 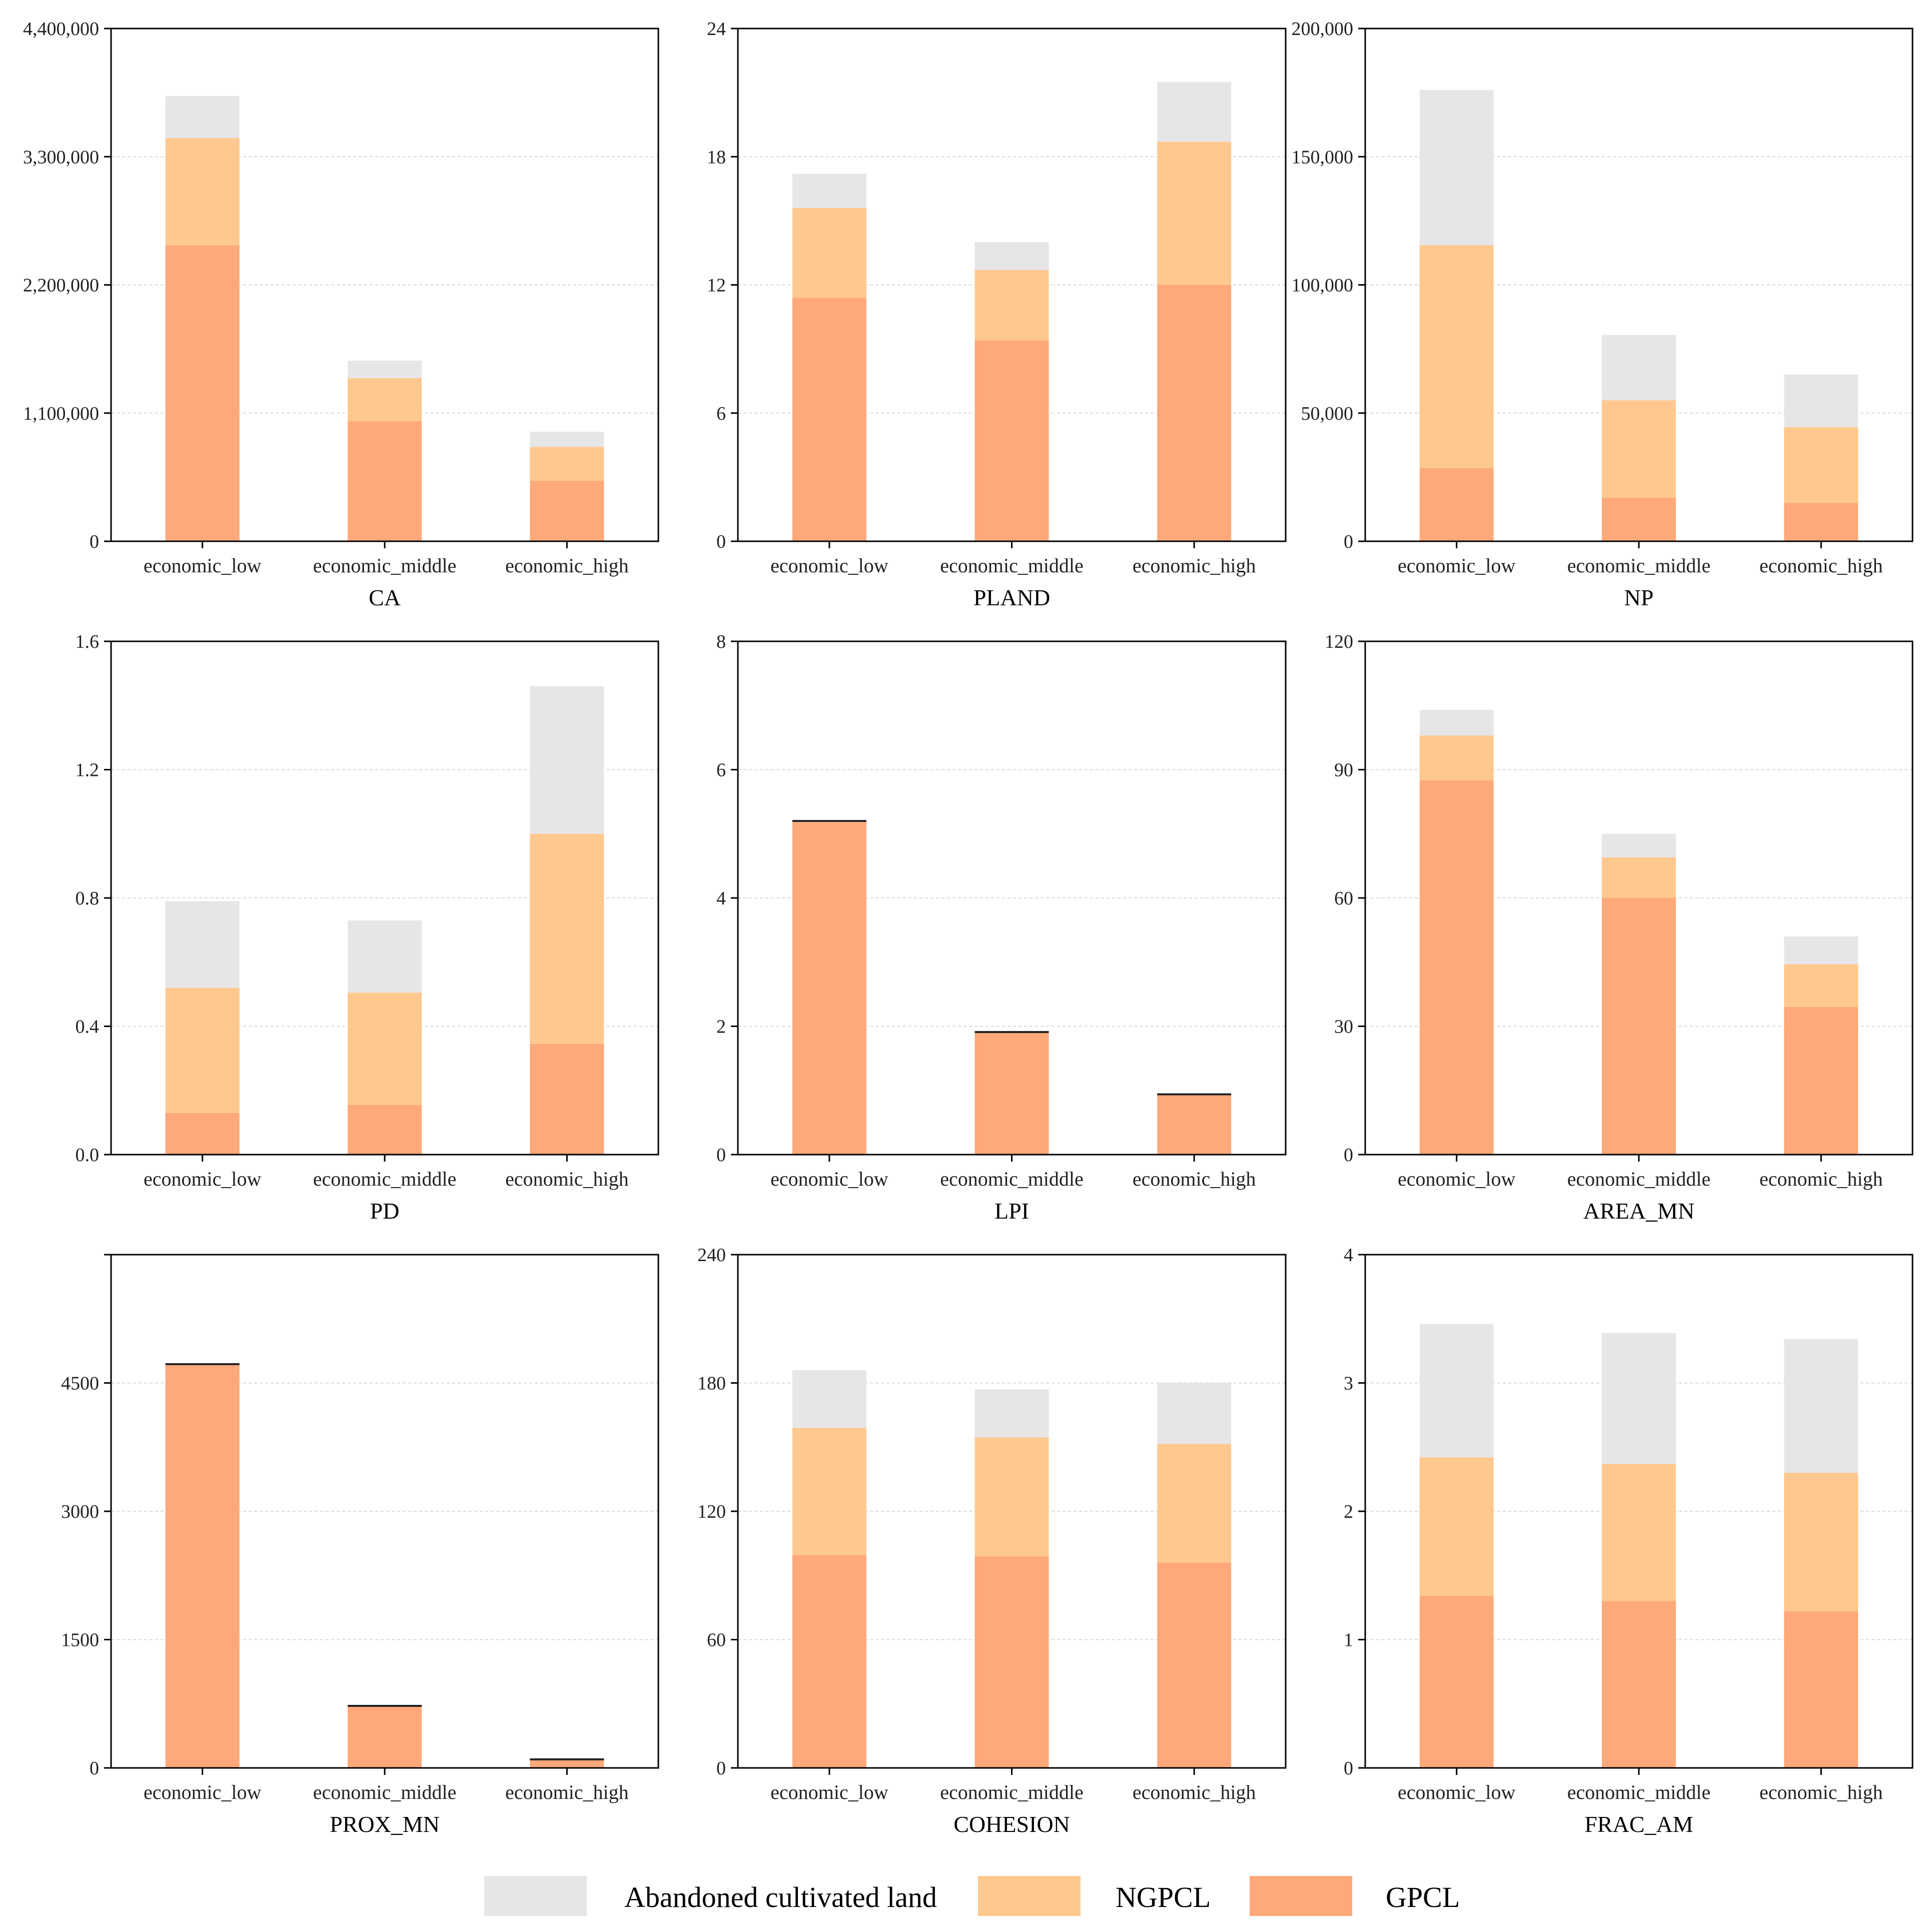 What do you see at coordinates (1639, 1398) in the screenshot?
I see `frac-am-bar-economic-middle-abandoned-cultivated-land` at bounding box center [1639, 1398].